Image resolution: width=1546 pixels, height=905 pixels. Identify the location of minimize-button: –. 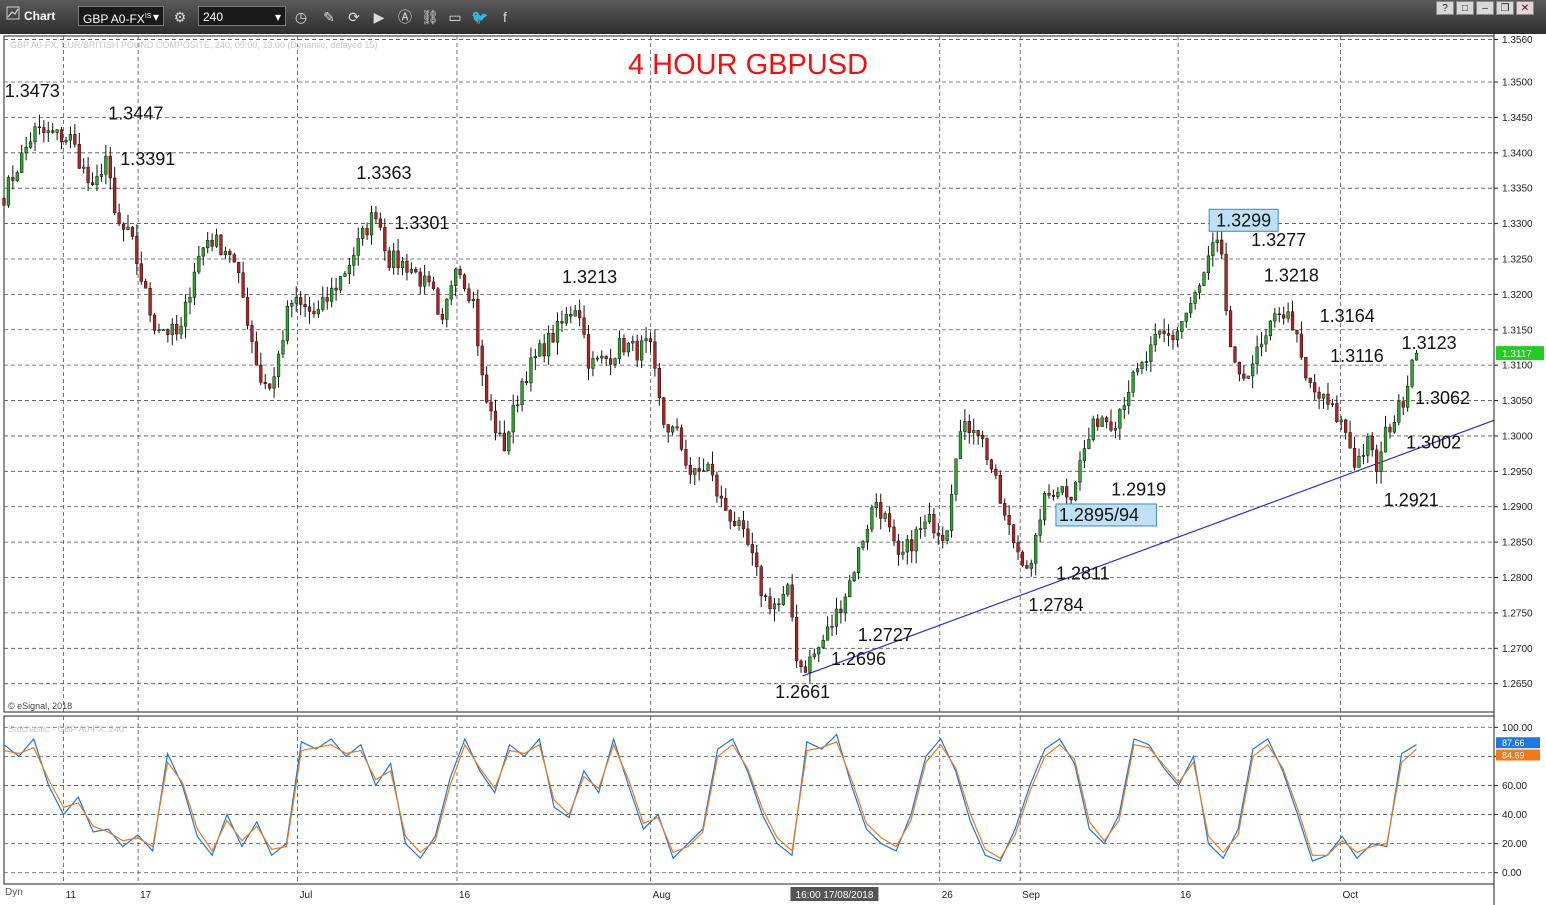
(1485, 8).